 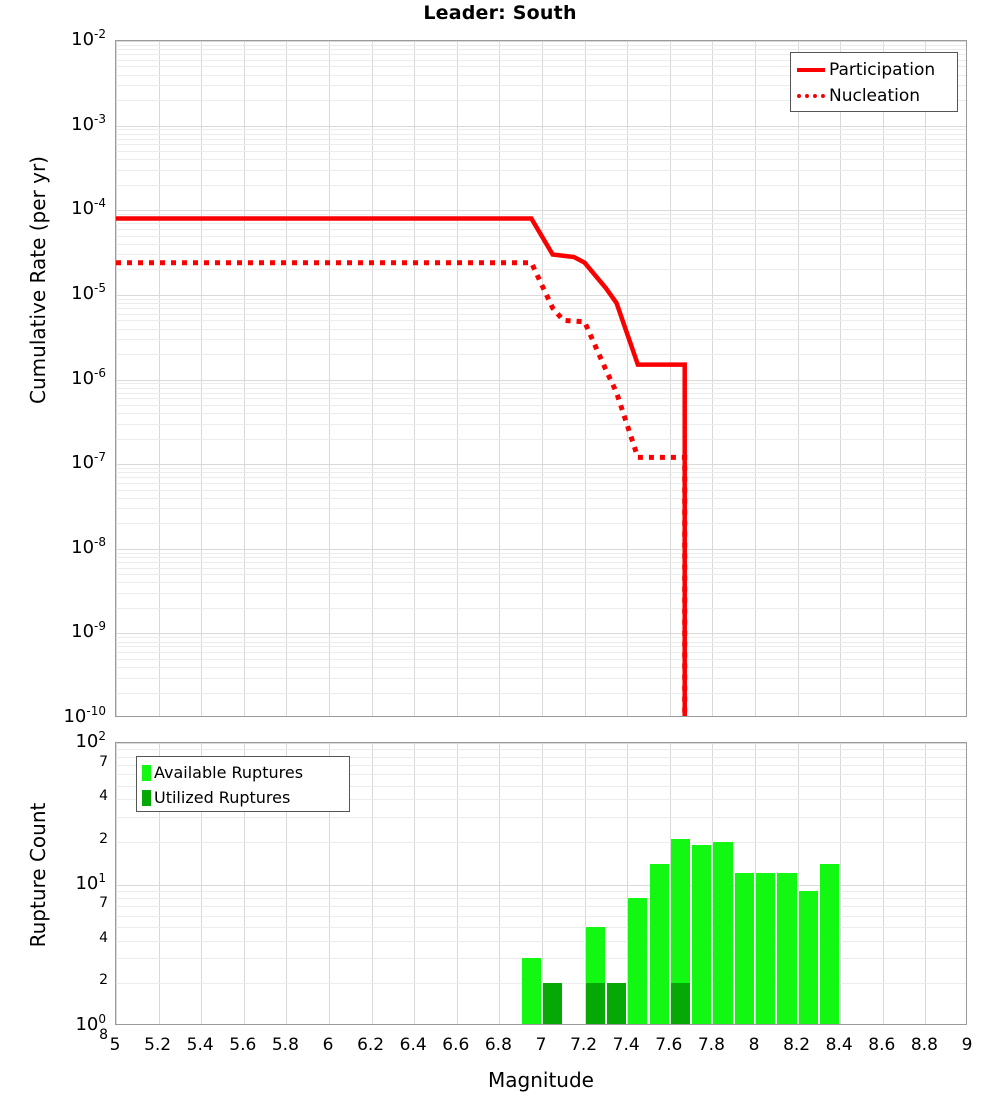 I want to click on rupture-legend: Available Ruptures Utilized Ruptures, so click(x=243, y=784).